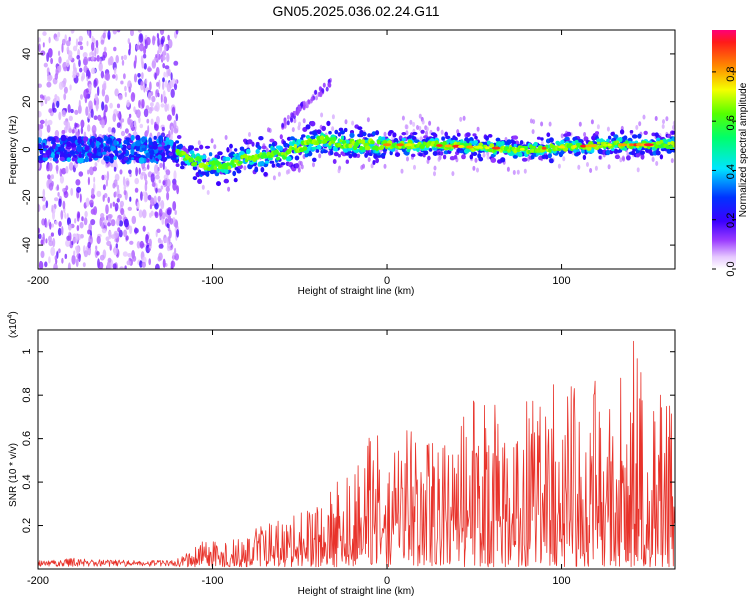  I want to click on figure-title: GN05.2025.036.02.24.G11, so click(355, 11).